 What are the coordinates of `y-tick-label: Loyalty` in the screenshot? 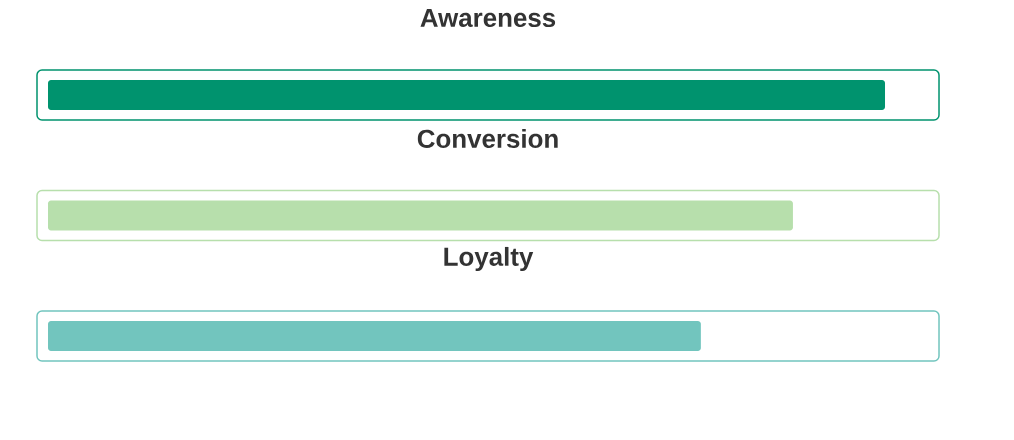 It's located at (489, 259).